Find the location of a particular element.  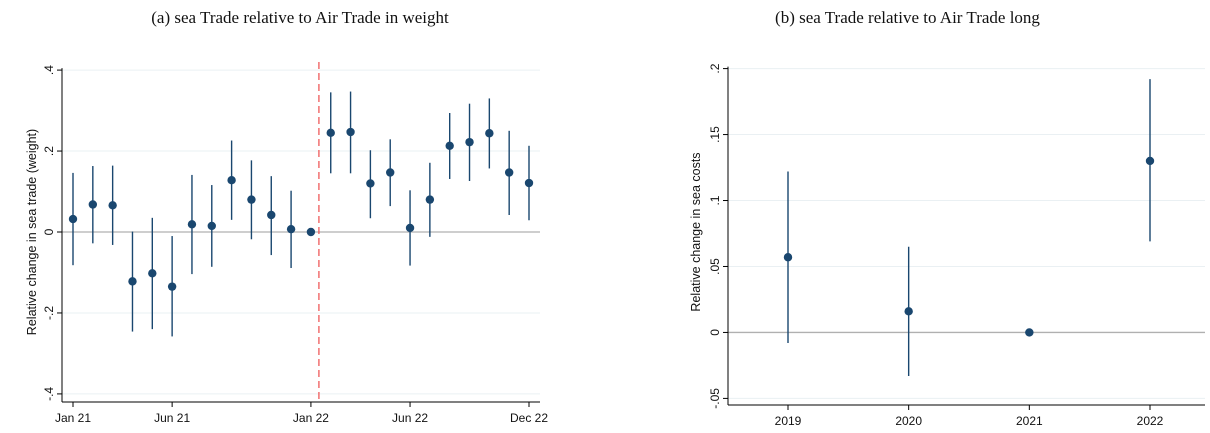

x-tick-label: 2021 is located at coordinates (1029, 421).